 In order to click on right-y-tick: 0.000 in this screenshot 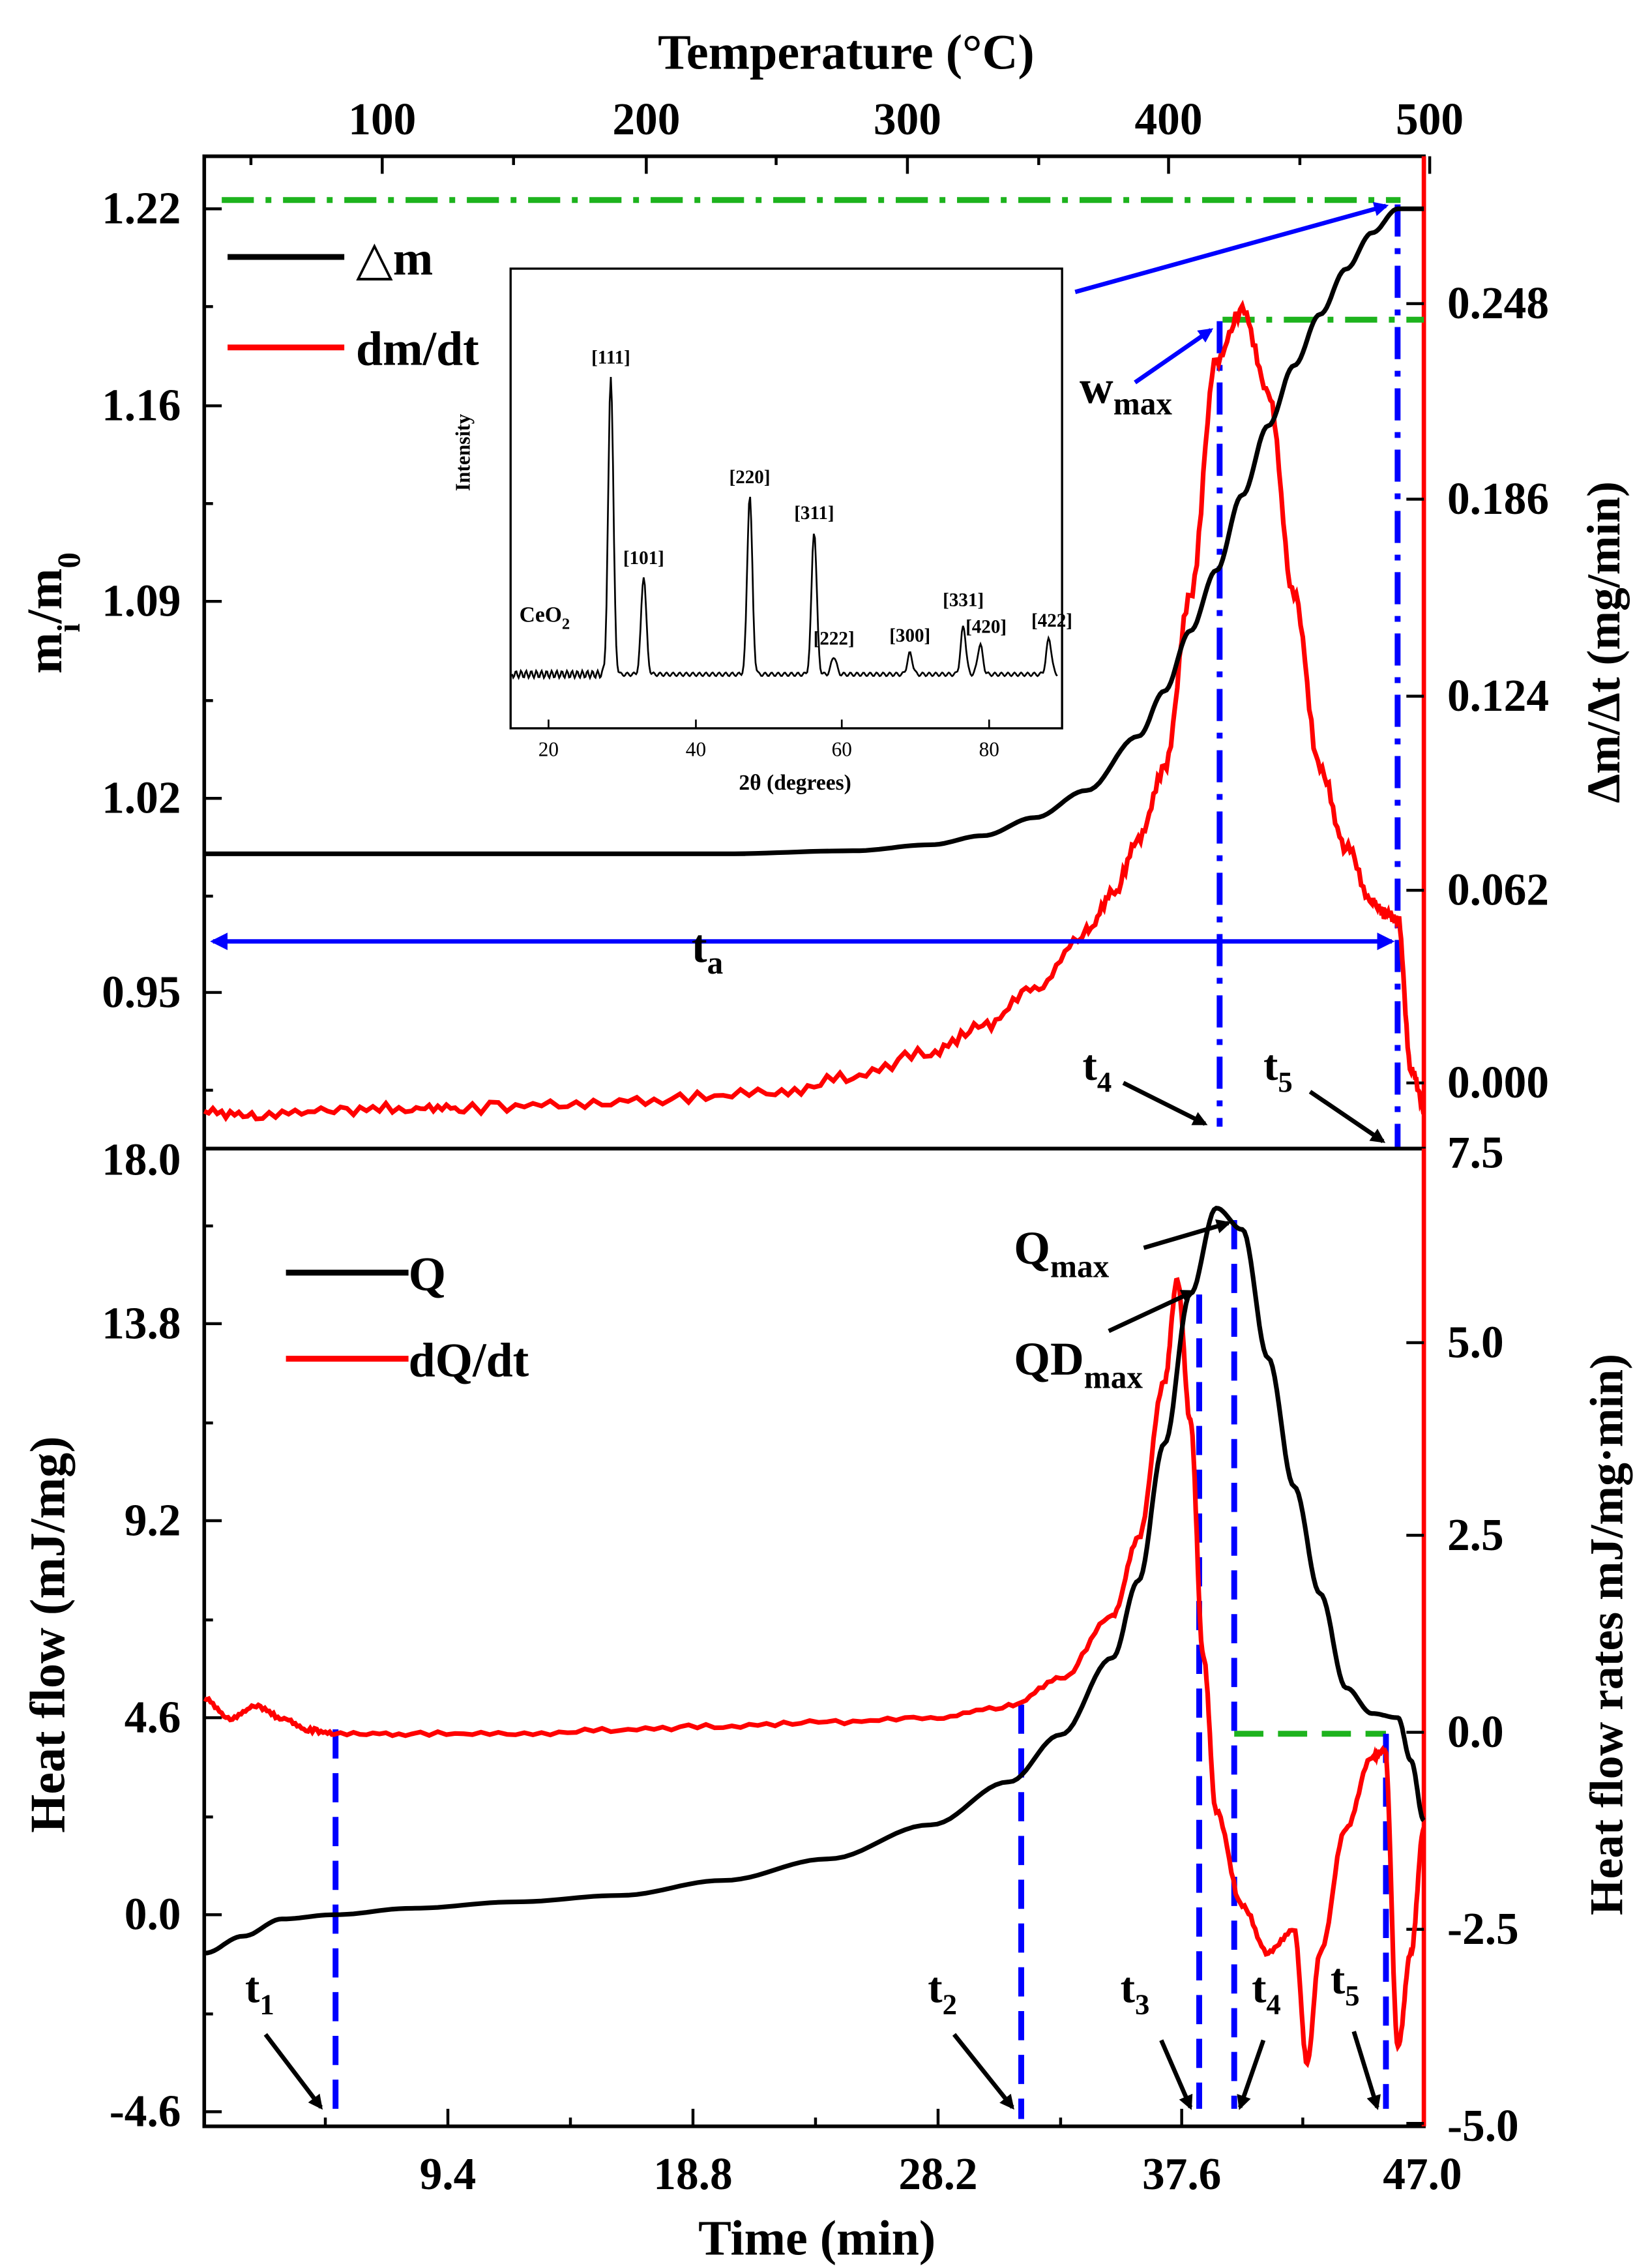, I will do `click(1498, 1083)`.